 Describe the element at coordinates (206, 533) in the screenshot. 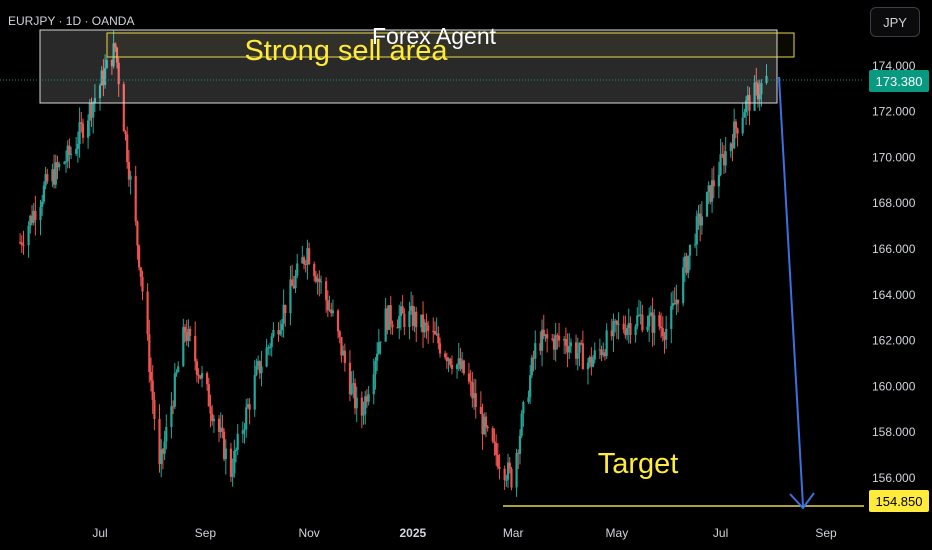

I see `x-tick-label: Sep` at that location.